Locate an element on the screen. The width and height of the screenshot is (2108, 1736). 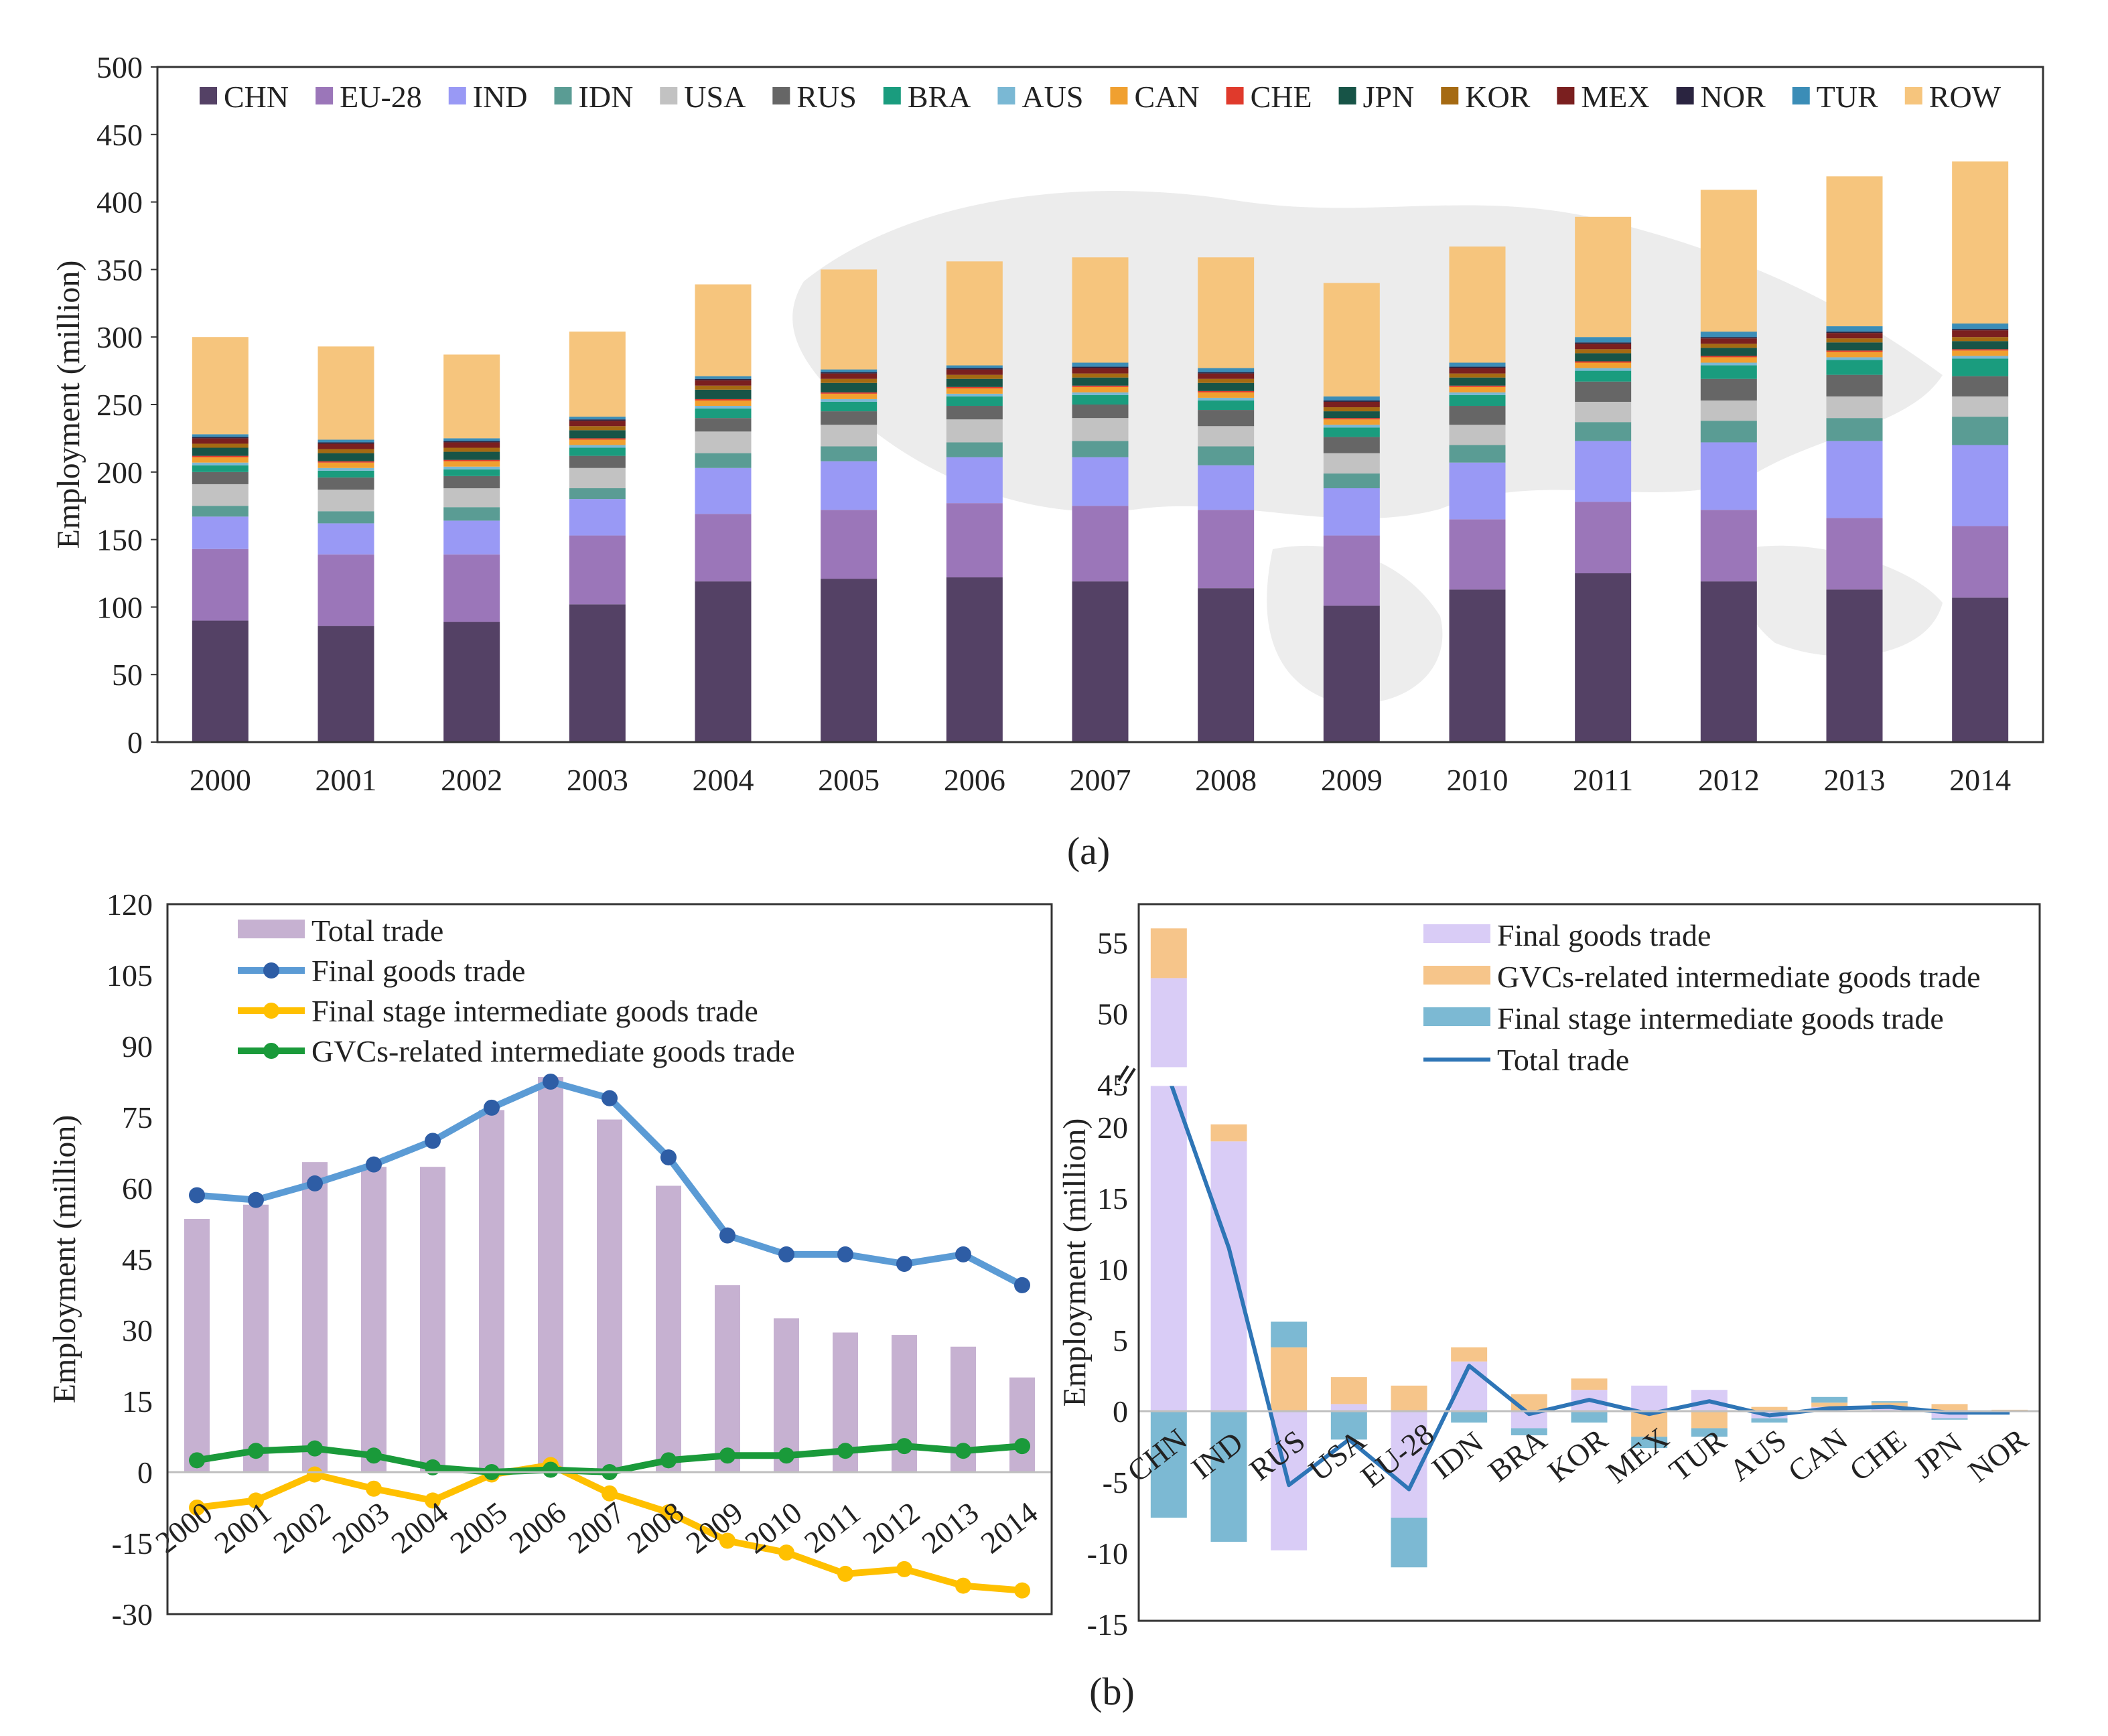
bar-can-2005 is located at coordinates (849, 396).